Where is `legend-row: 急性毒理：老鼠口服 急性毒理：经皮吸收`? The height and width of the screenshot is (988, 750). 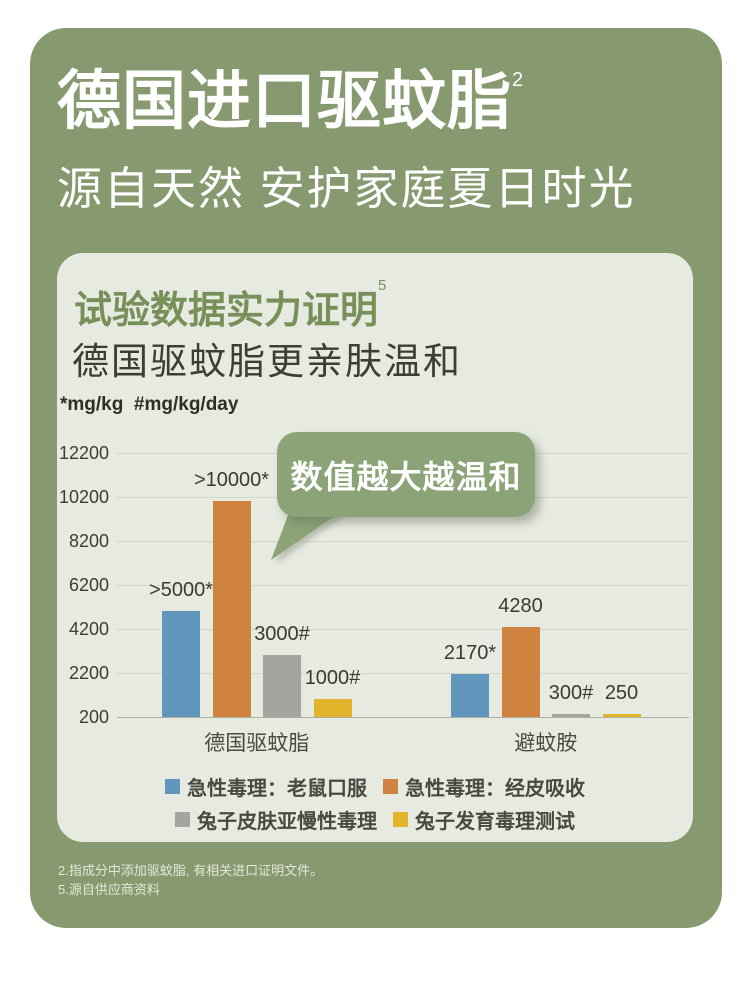
legend-row: 急性毒理：老鼠口服 急性毒理：经皮吸收 is located at coordinates (375, 786).